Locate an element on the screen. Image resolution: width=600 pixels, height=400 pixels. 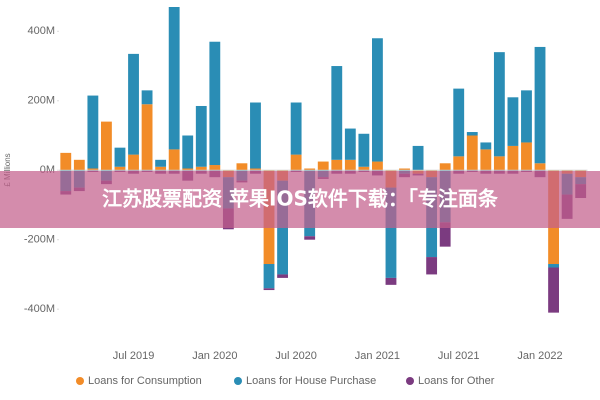
legend-label: Loans for Other is located at coordinates (456, 381).